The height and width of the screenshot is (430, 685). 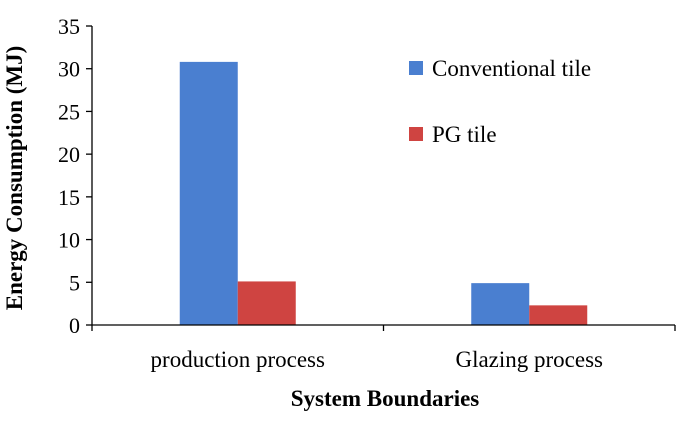 What do you see at coordinates (74, 282) in the screenshot?
I see `y-tick-label: 5` at bounding box center [74, 282].